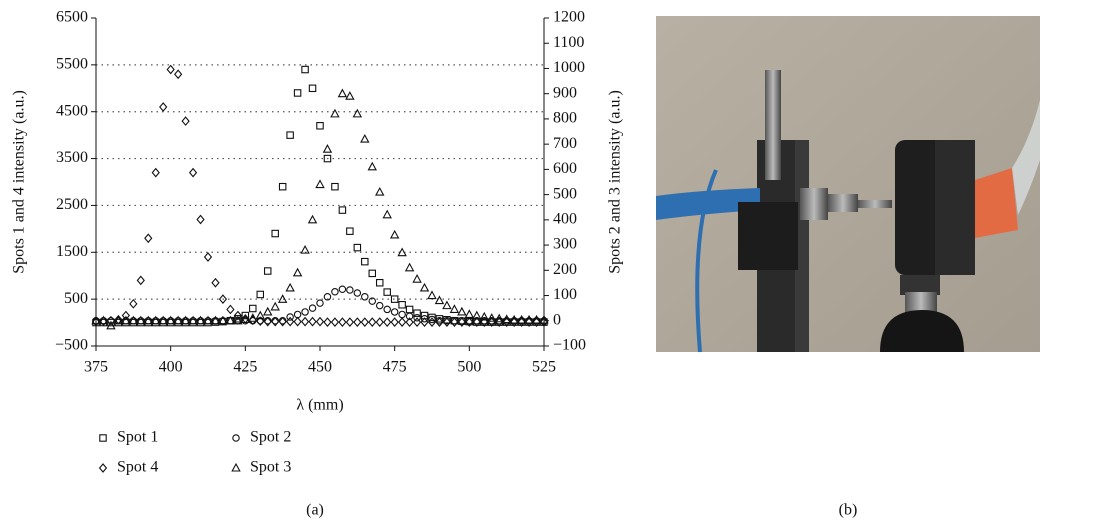  Describe the element at coordinates (72, 110) in the screenshot. I see `y-tick-label: 4500` at that location.